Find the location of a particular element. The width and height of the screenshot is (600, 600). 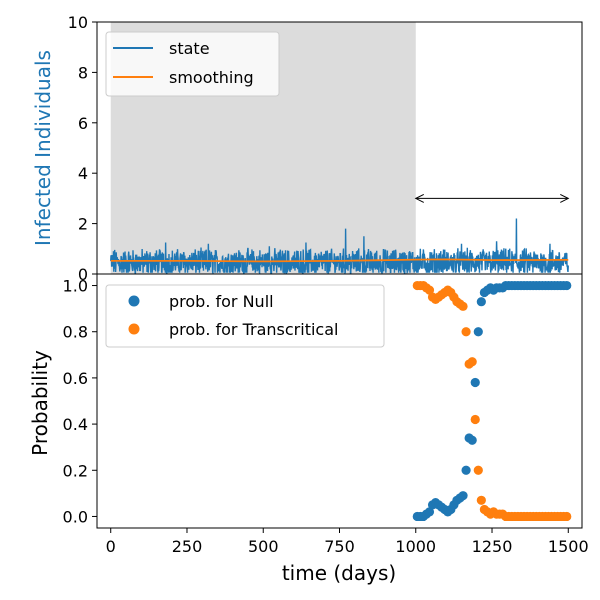

bottom-x-ticks: 0 250 500 750 1000 1250 1500 is located at coordinates (347, 542).